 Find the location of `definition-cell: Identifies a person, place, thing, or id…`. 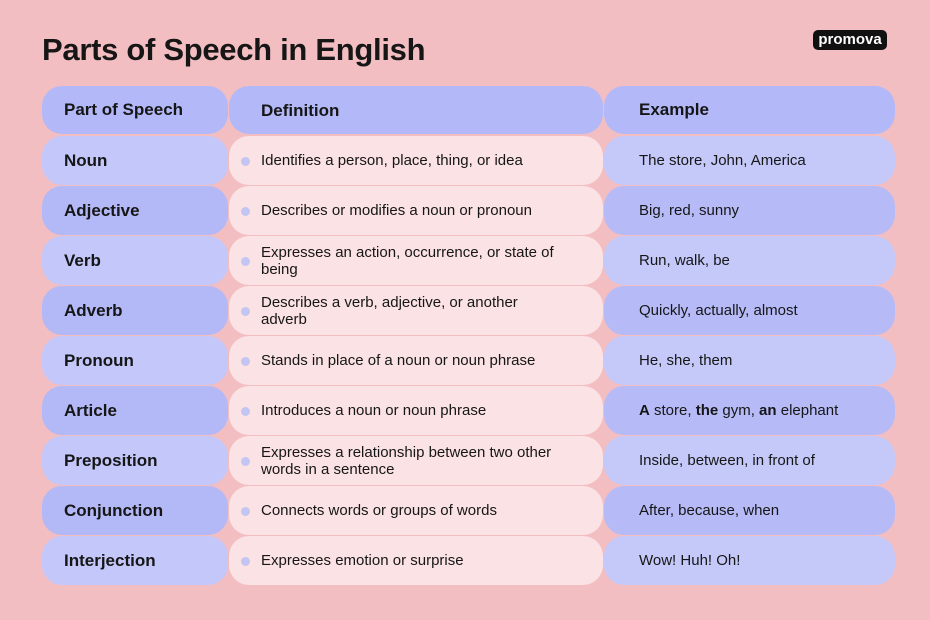

definition-cell: Identifies a person, place, thing, or id… is located at coordinates (416, 160).